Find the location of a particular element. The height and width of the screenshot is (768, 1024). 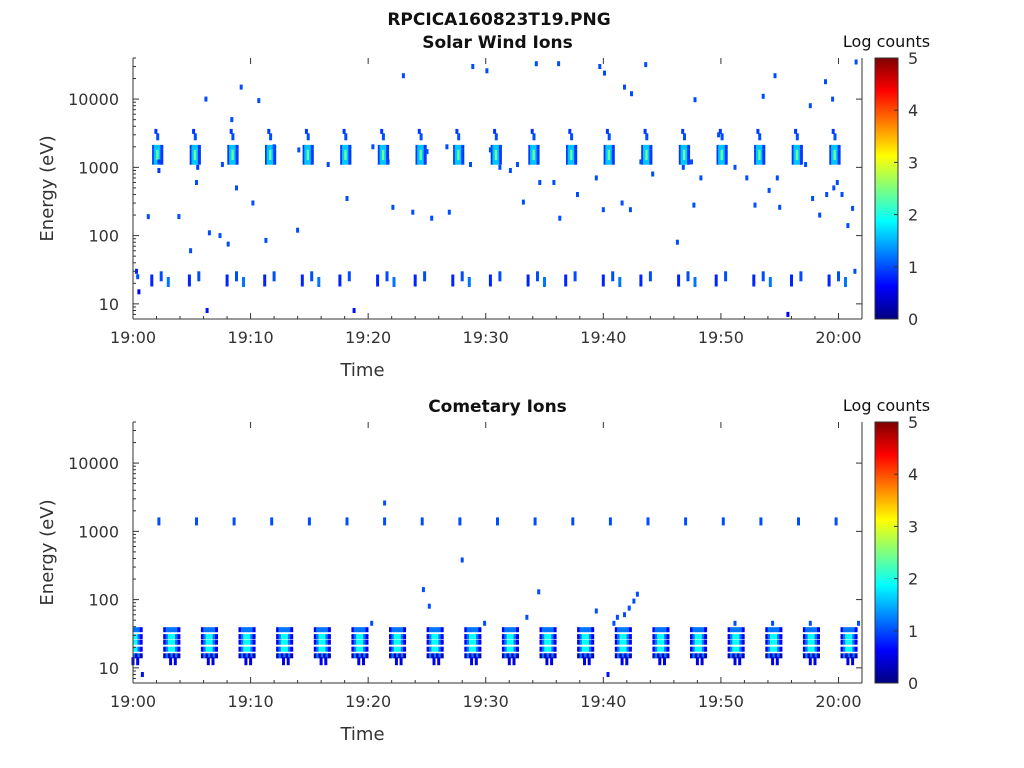

y-tick-label: 1000 is located at coordinates (98, 167).